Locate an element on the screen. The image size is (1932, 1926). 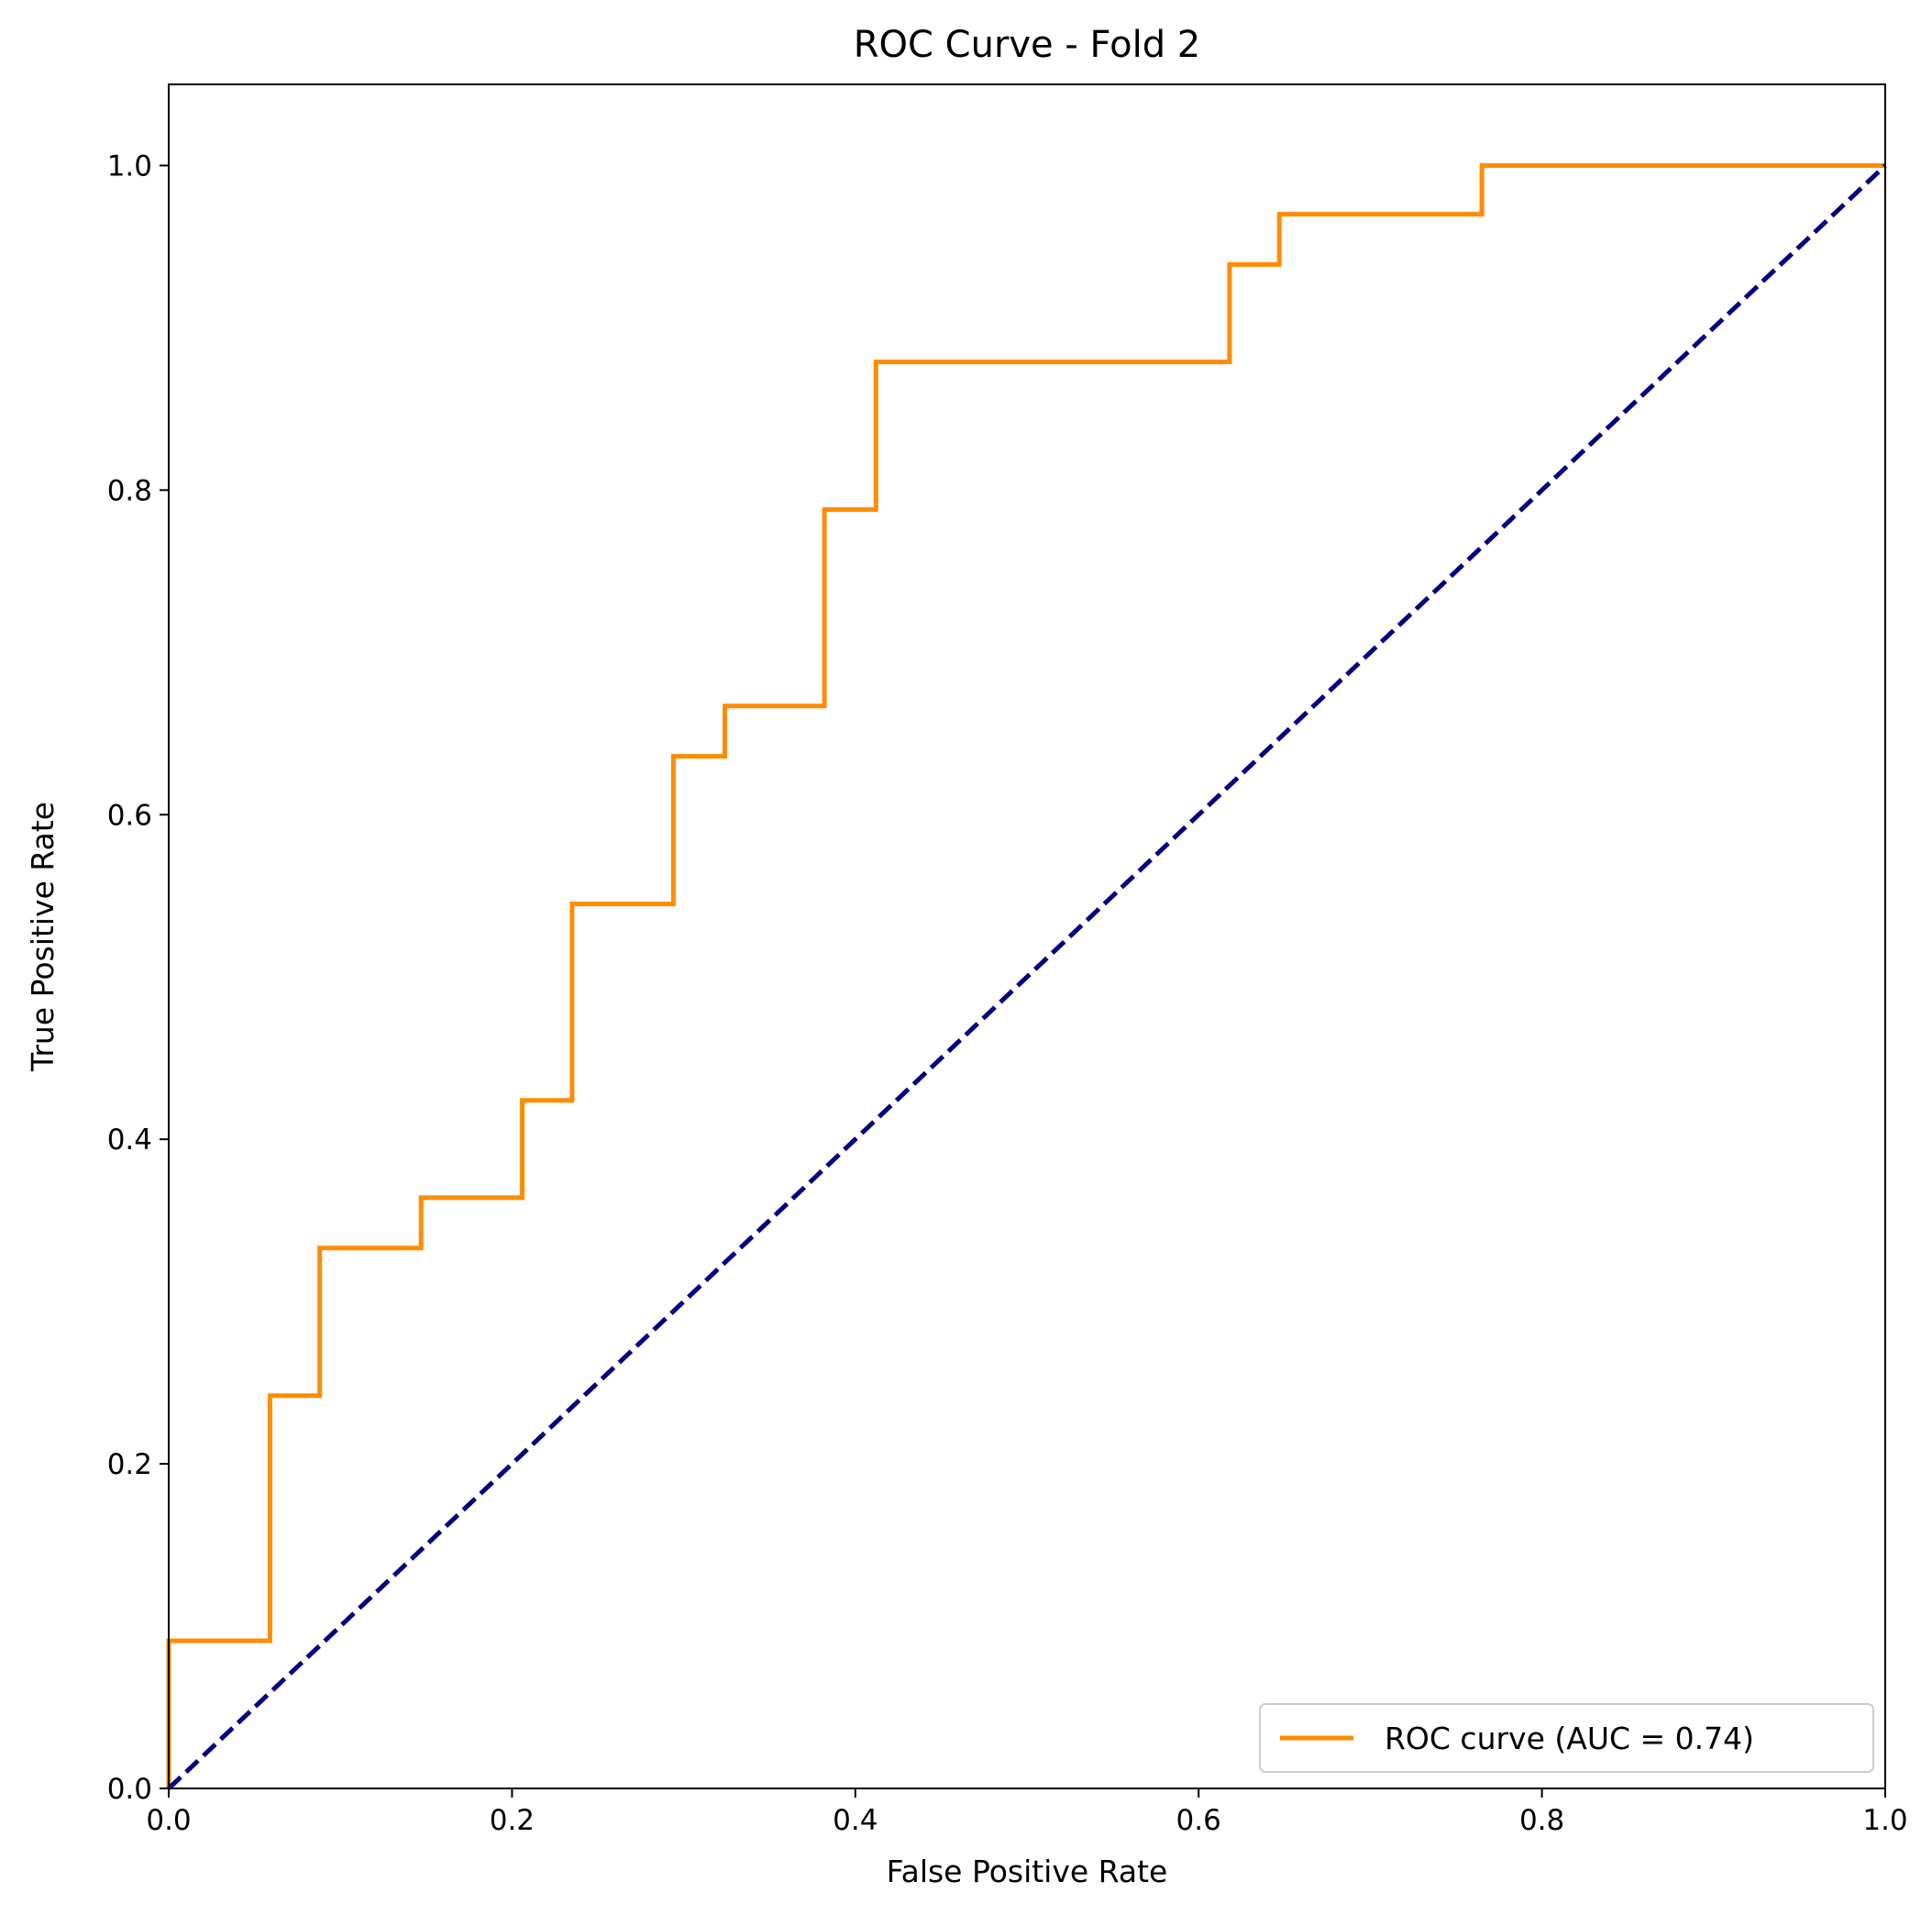
y-tick-label: 0.8 is located at coordinates (129, 490).